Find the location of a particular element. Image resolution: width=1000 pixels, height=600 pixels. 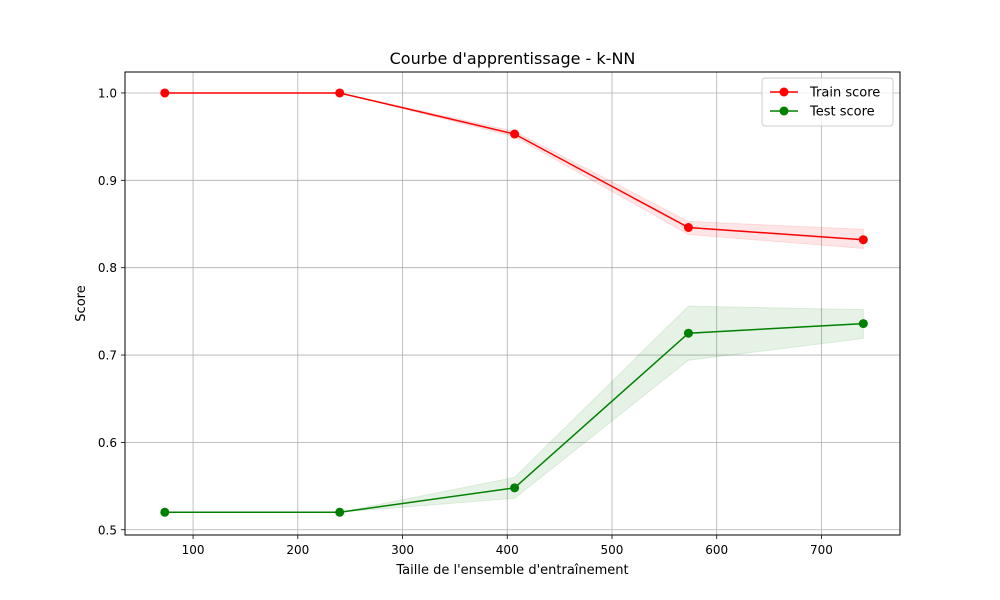

x-axis-label: Taille de l'ensemble d'entraînement is located at coordinates (511, 570).